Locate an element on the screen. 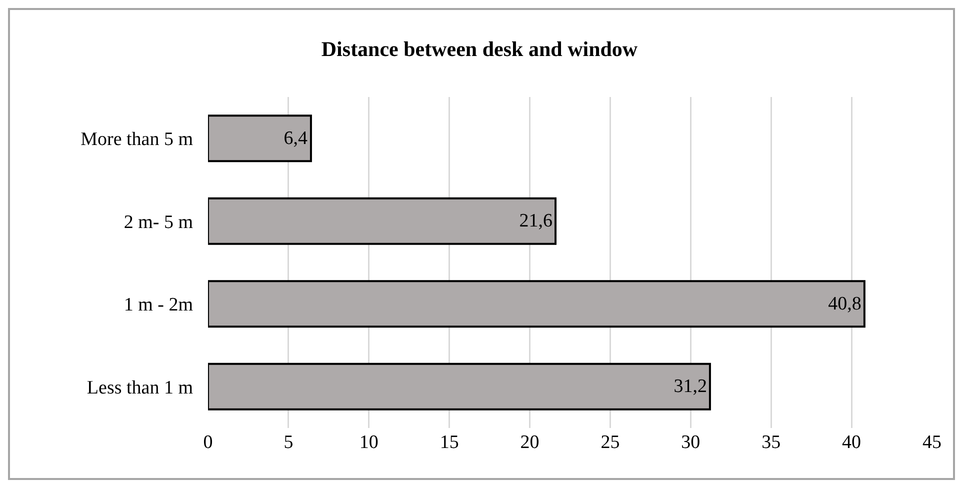  x-tick-label: 5 is located at coordinates (289, 442).